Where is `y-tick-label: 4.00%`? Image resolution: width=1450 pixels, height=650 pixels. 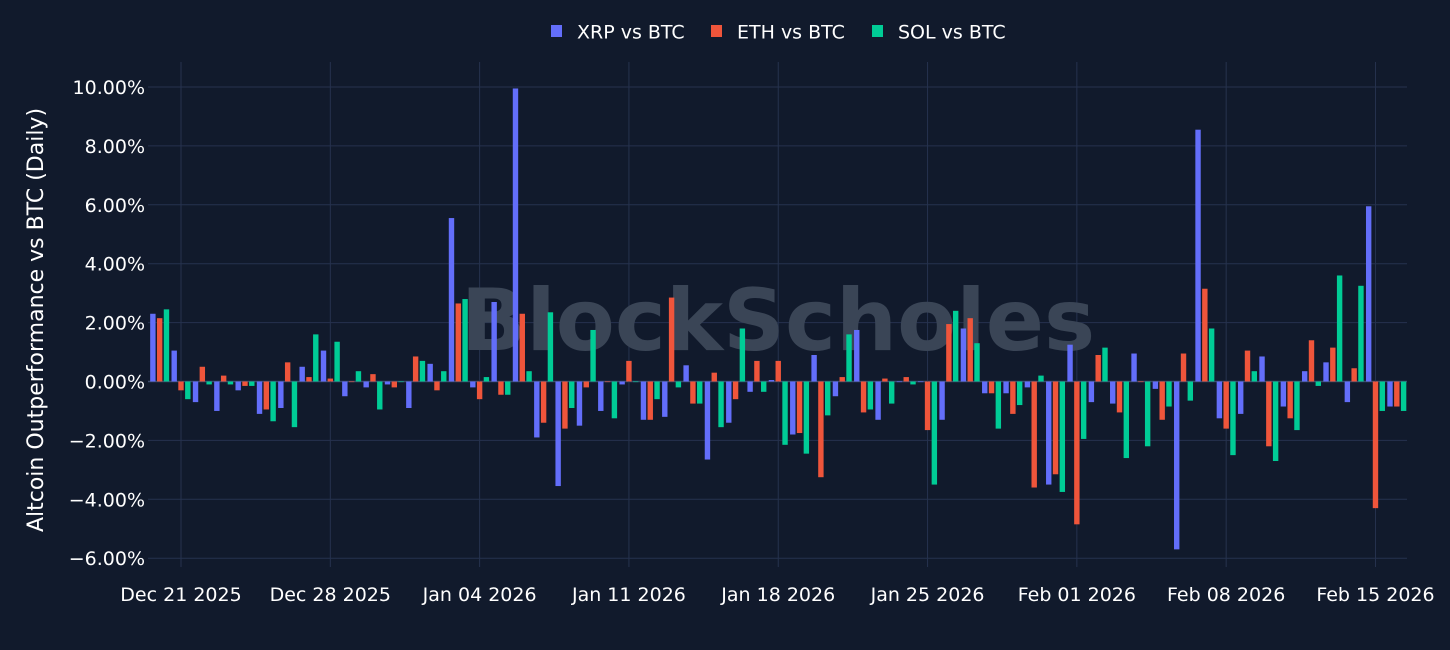
y-tick-label: 4.00% is located at coordinates (115, 265).